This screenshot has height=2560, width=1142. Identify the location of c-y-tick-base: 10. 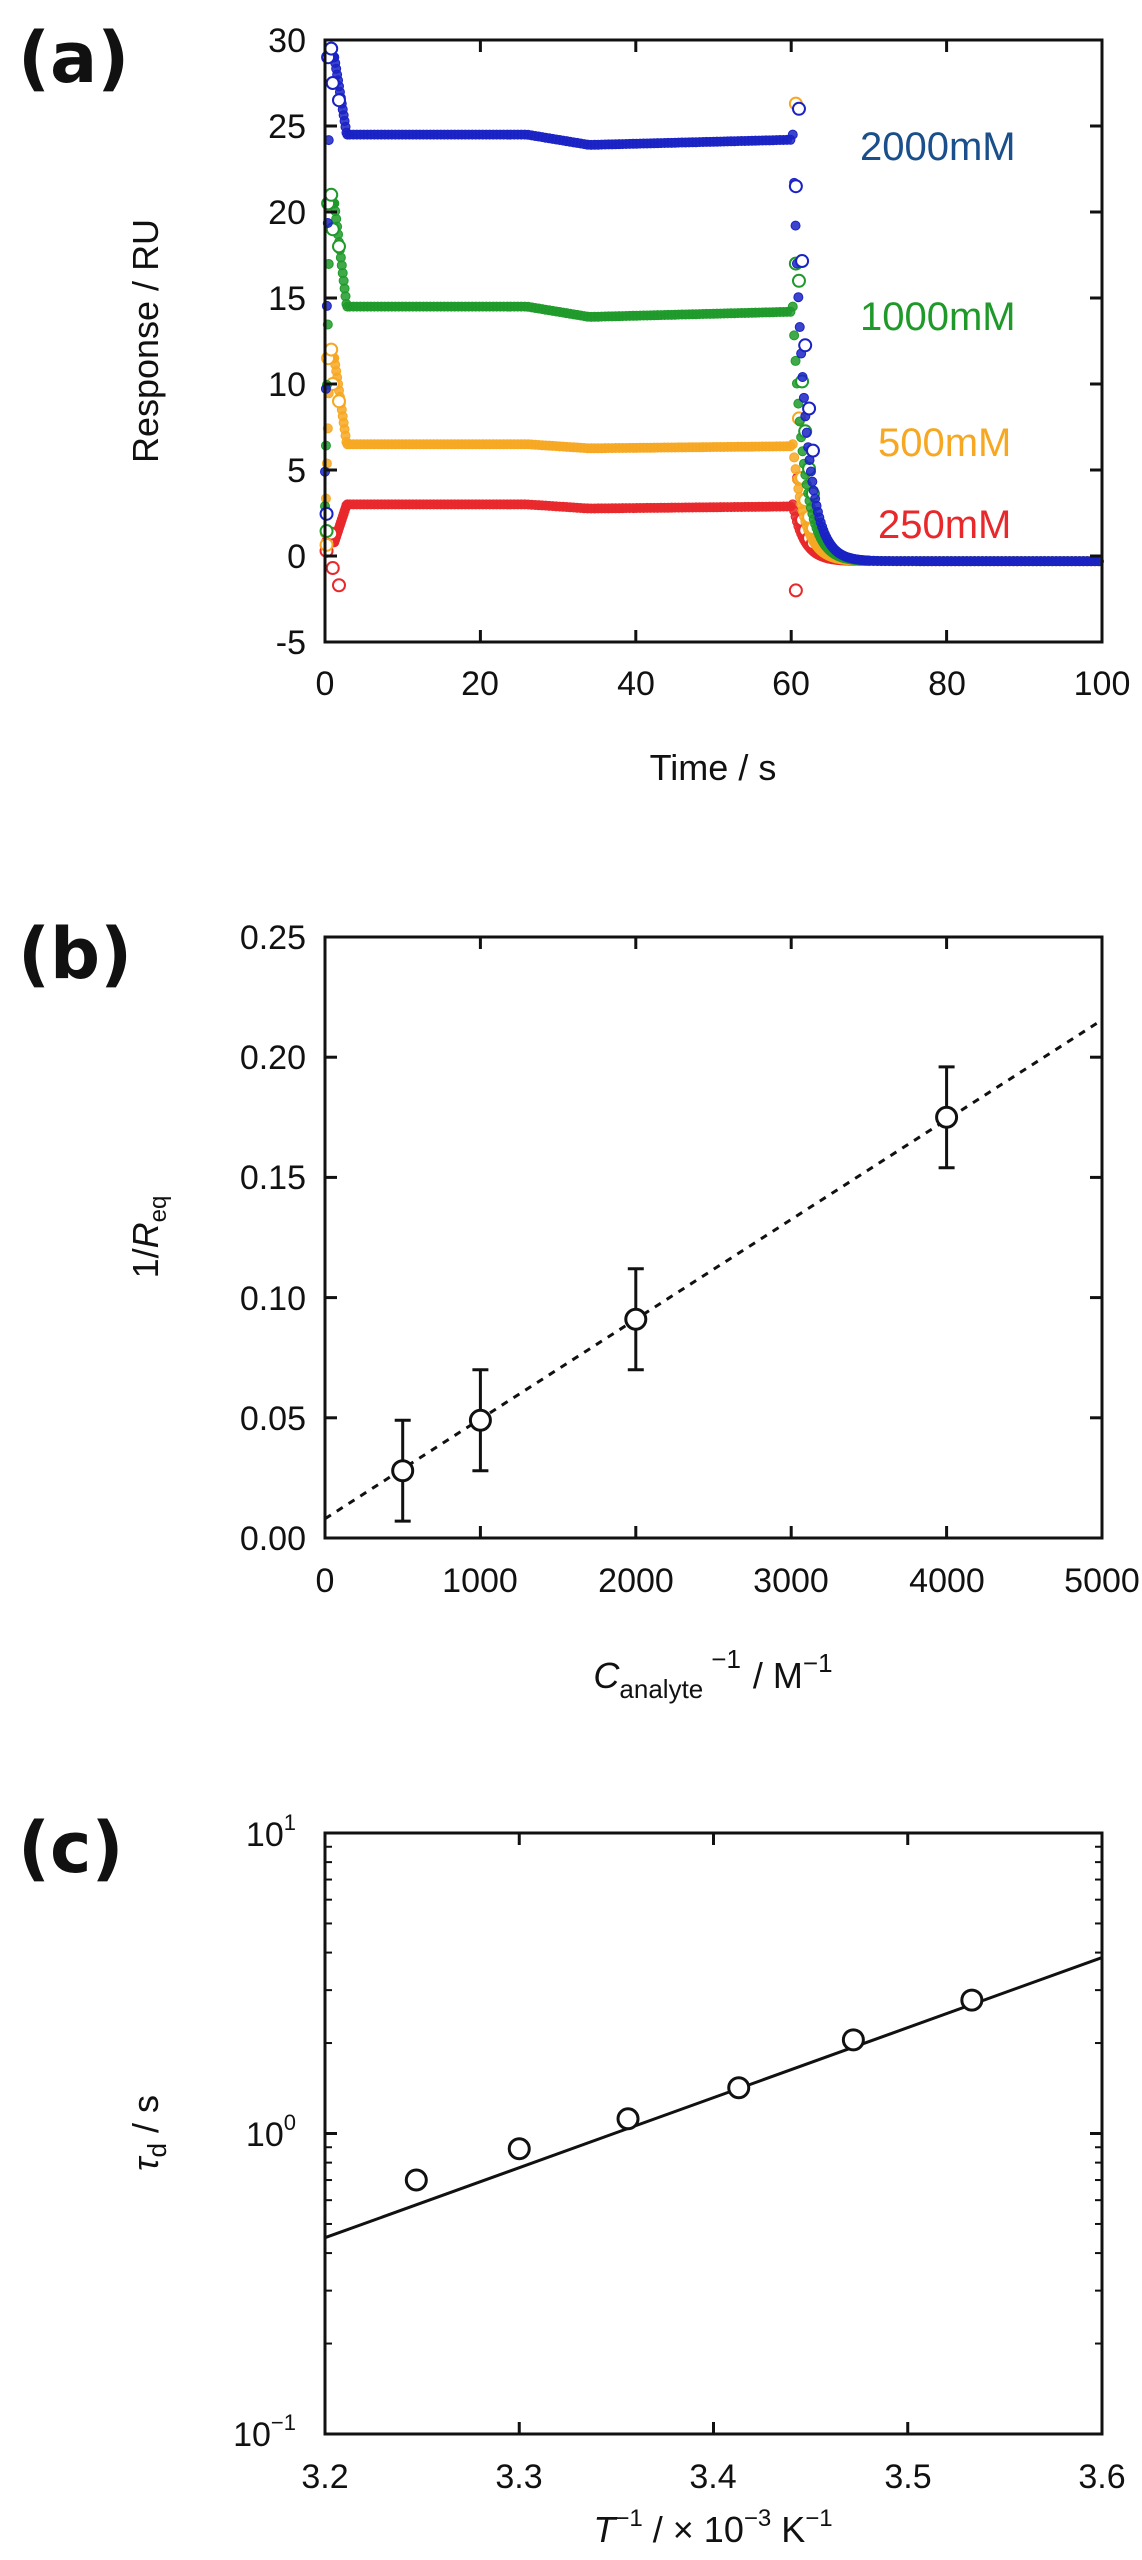
(252, 2435).